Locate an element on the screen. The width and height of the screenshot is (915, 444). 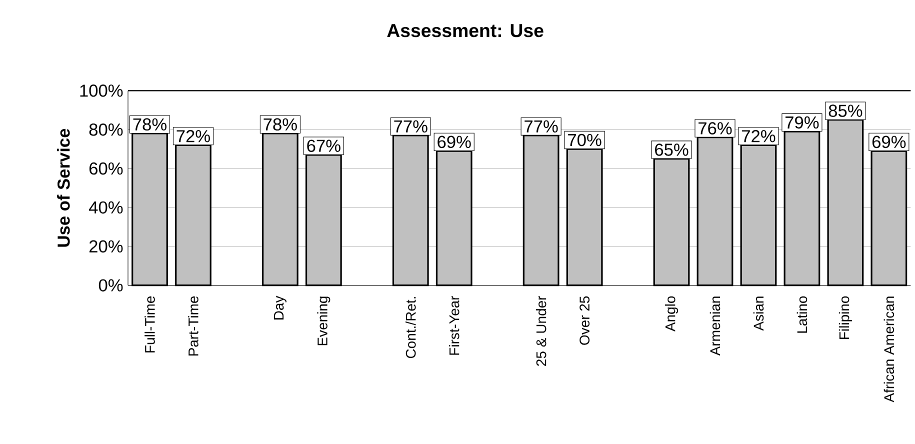
y-axis-title: Use of Service is located at coordinates (63, 187).